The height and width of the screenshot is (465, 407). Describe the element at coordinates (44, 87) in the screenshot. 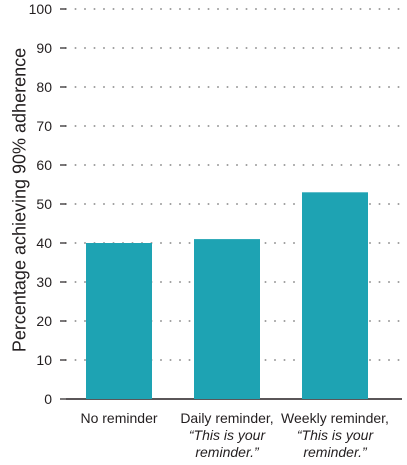

I see `y-tick-label: 80` at that location.